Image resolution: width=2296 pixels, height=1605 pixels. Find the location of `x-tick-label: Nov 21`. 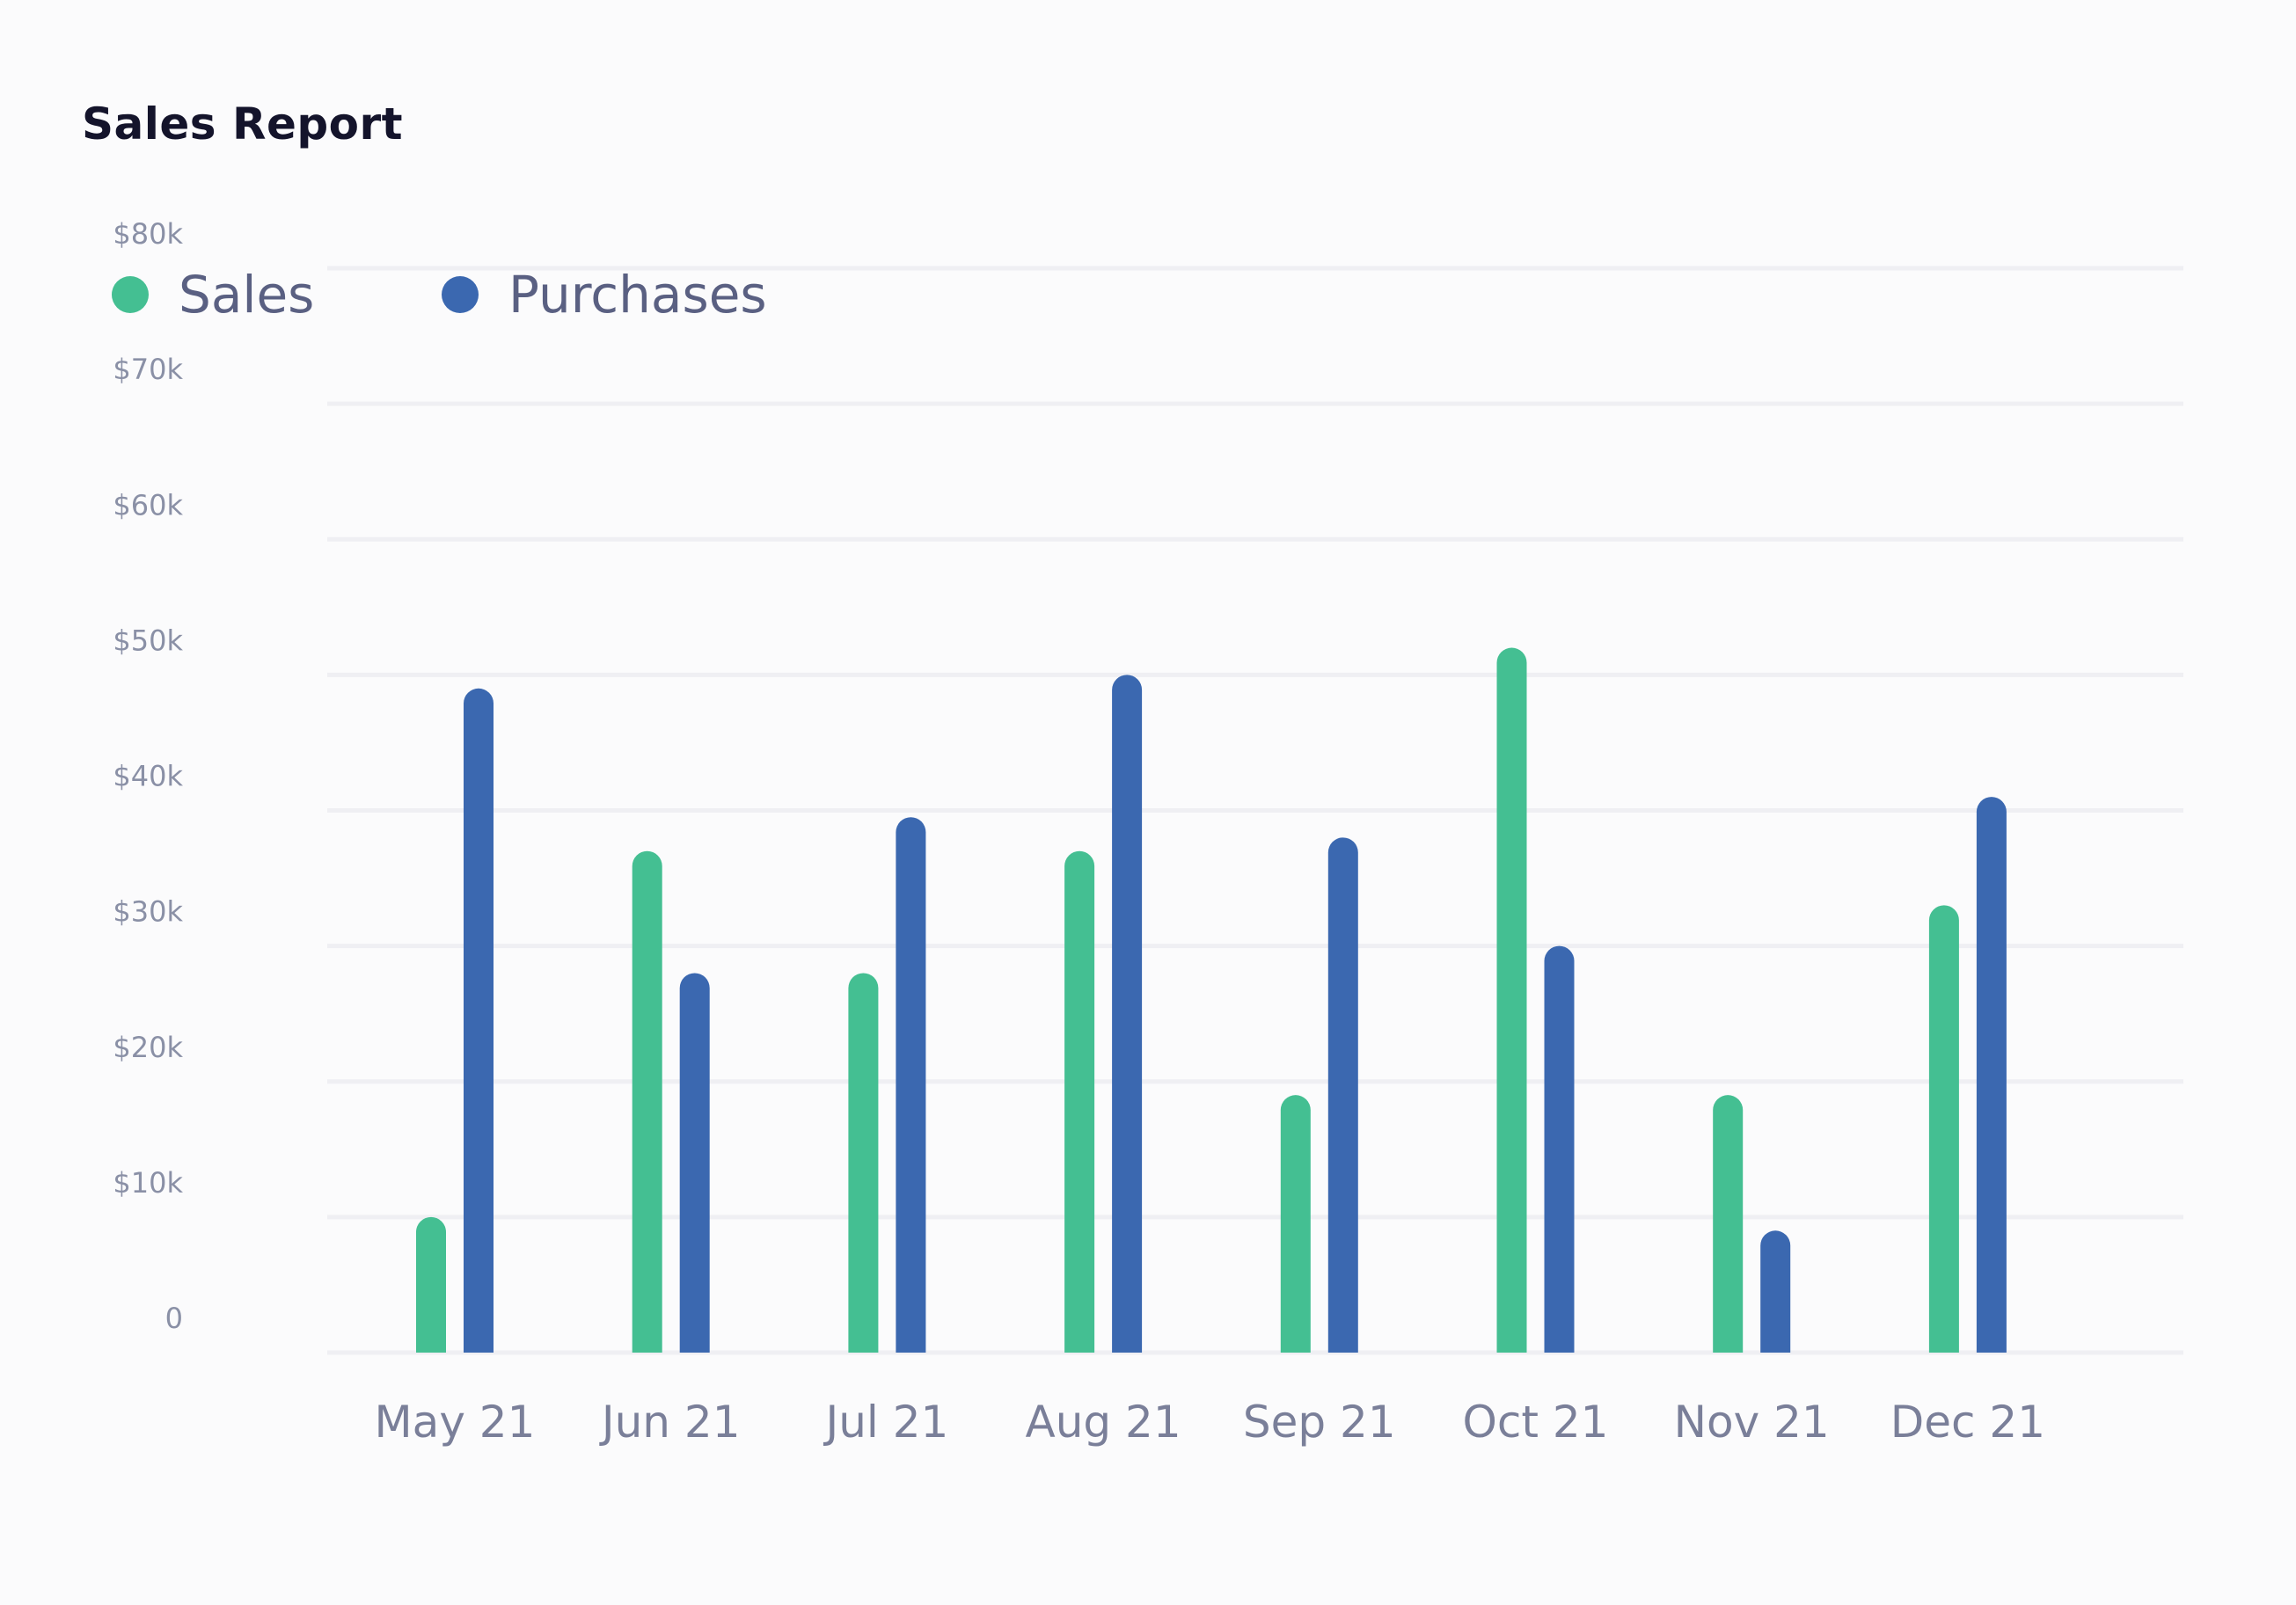

x-tick-label: Nov 21 is located at coordinates (1752, 1423).